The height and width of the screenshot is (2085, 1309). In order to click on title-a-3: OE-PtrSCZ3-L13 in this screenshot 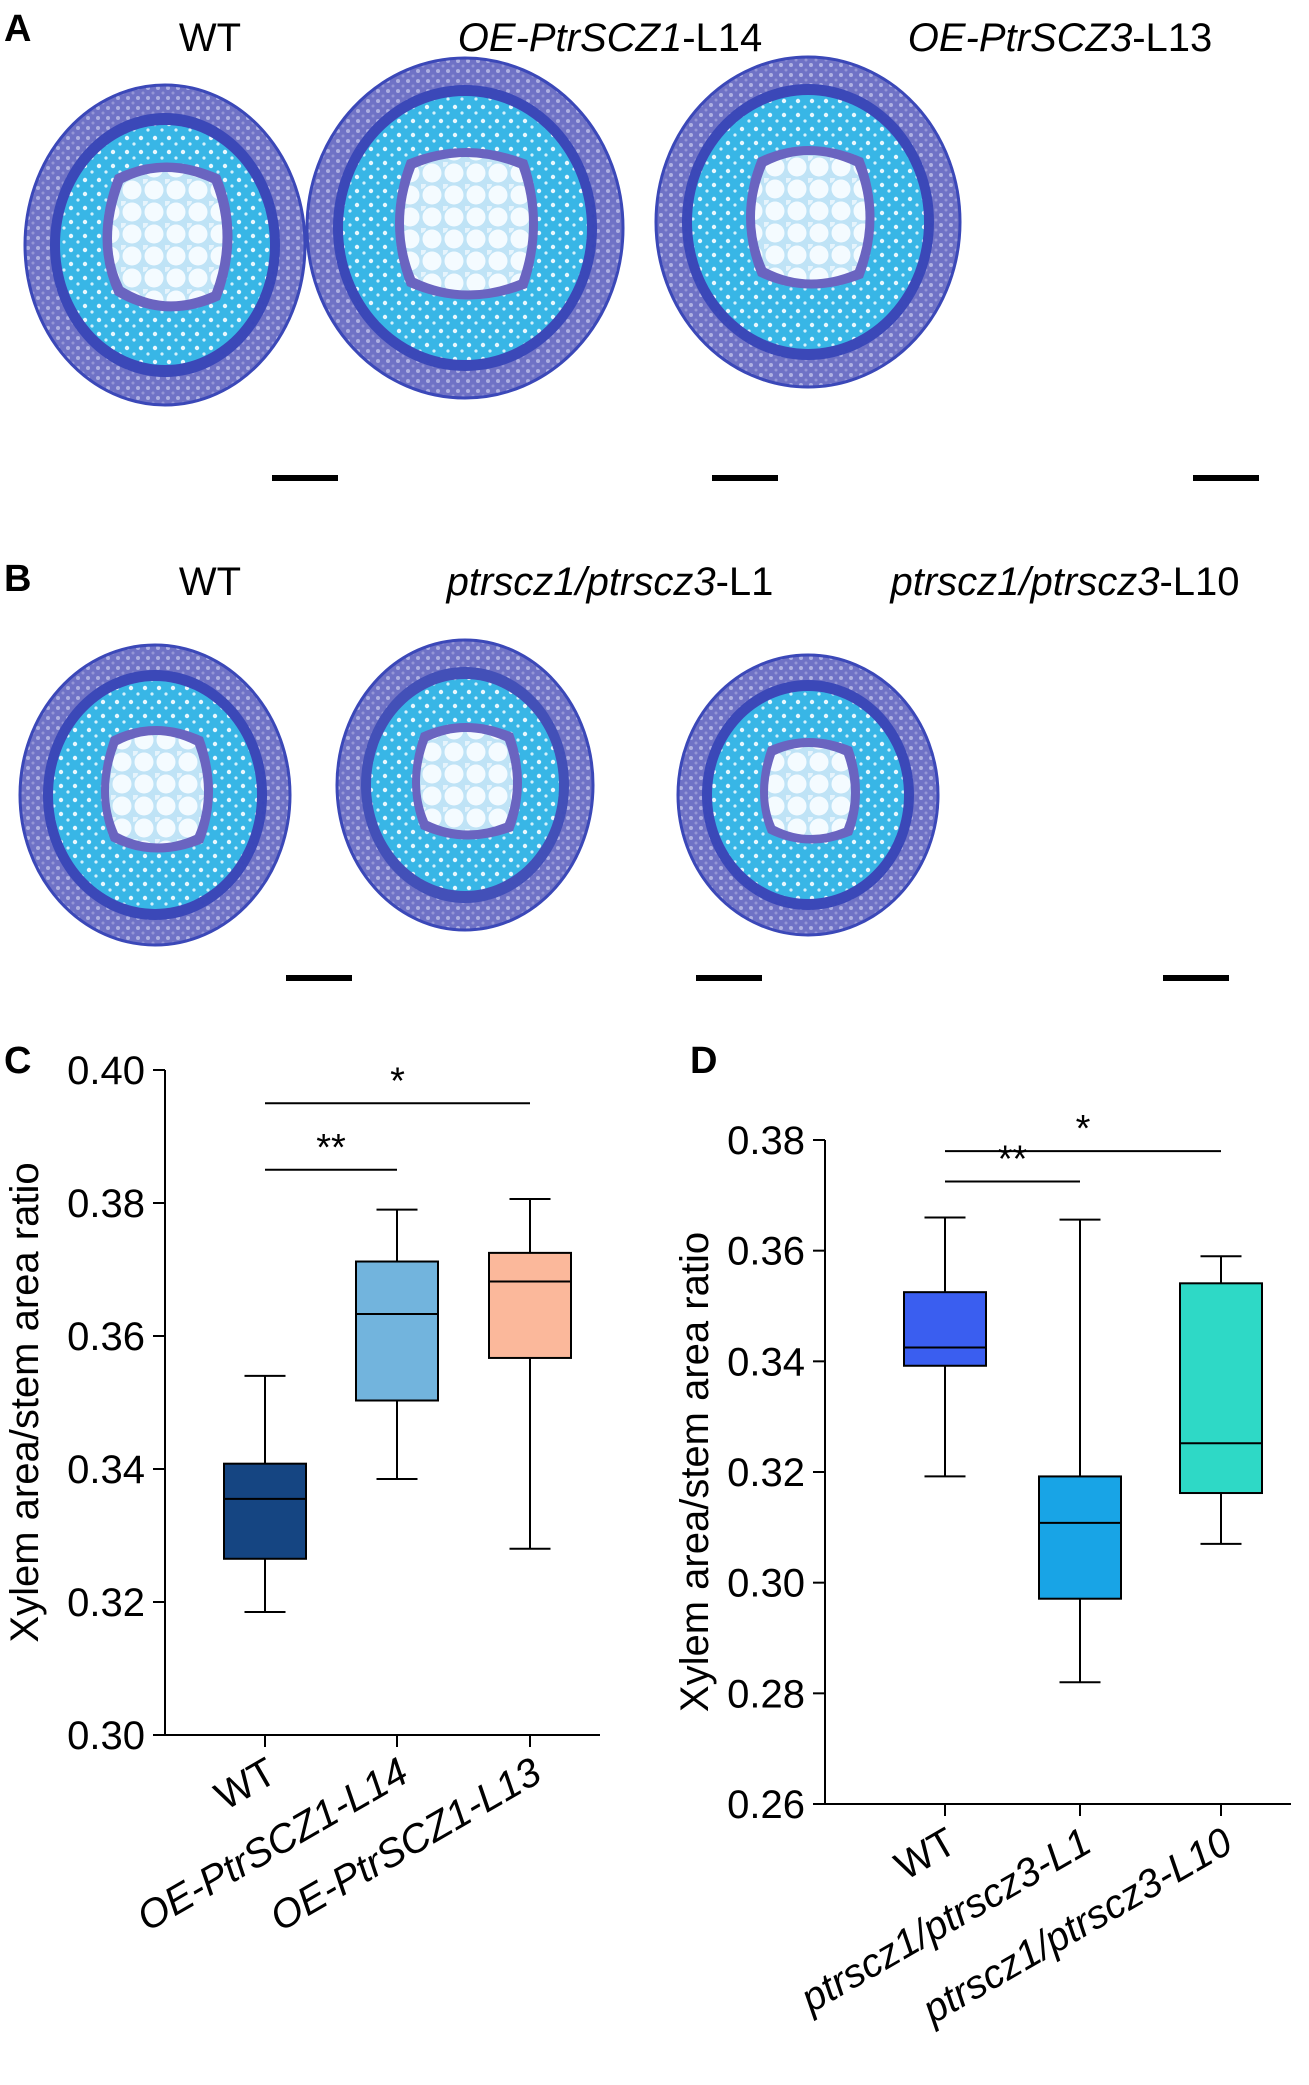, I will do `click(1060, 38)`.